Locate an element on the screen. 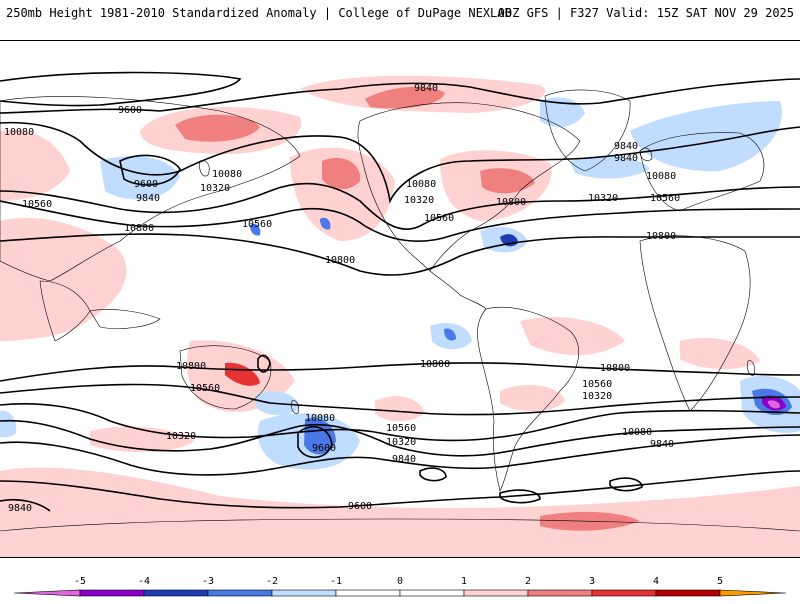  new-zealand-outline is located at coordinates (295, 407).